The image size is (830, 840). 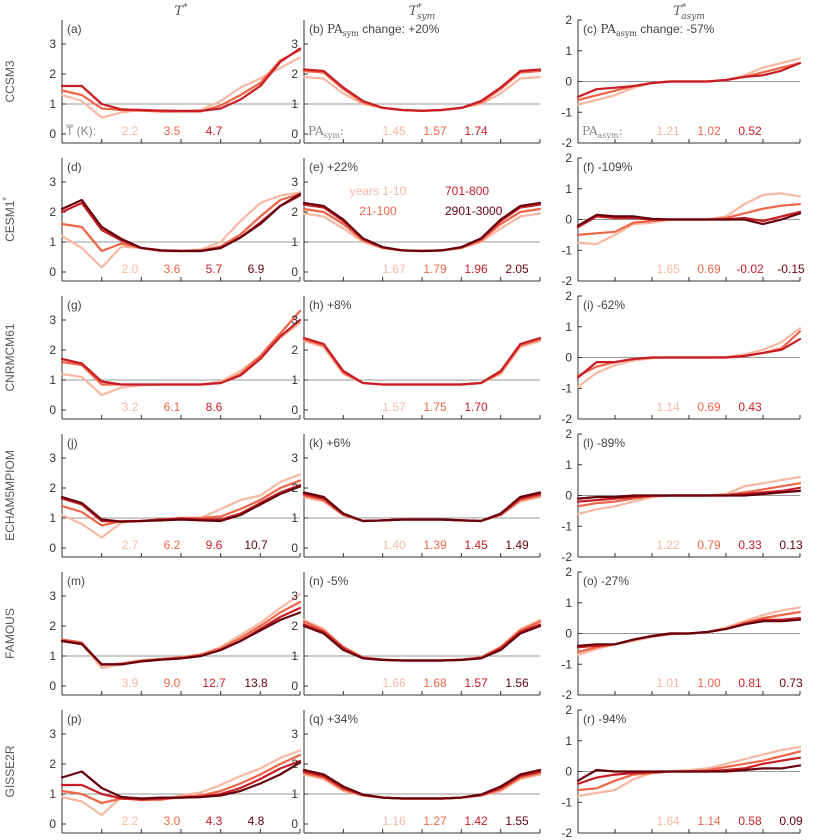 I want to click on panel-label: (r) -94%, so click(x=605, y=719).